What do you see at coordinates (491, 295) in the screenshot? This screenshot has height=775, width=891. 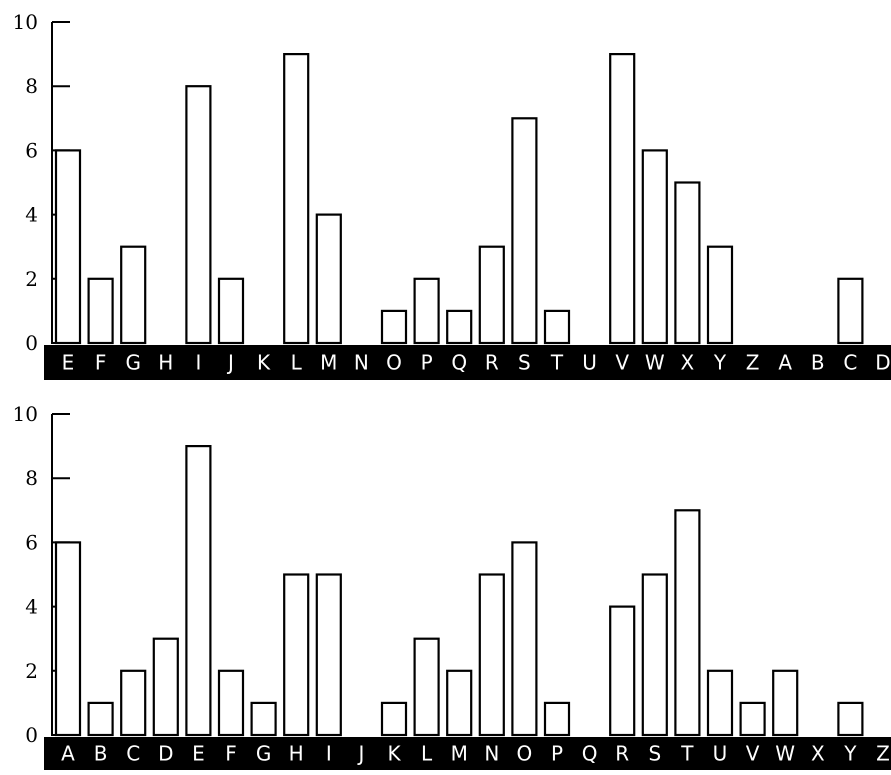 I see `bar-R` at bounding box center [491, 295].